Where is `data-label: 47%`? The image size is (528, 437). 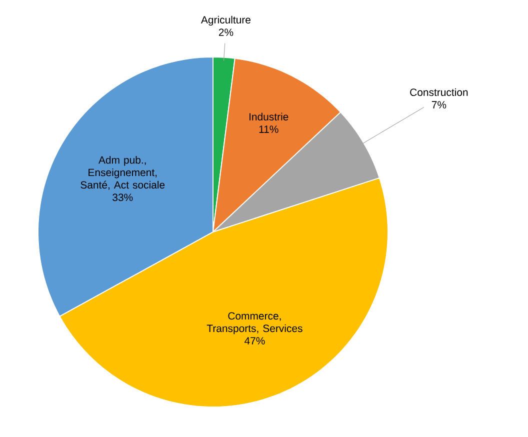 data-label: 47% is located at coordinates (254, 340).